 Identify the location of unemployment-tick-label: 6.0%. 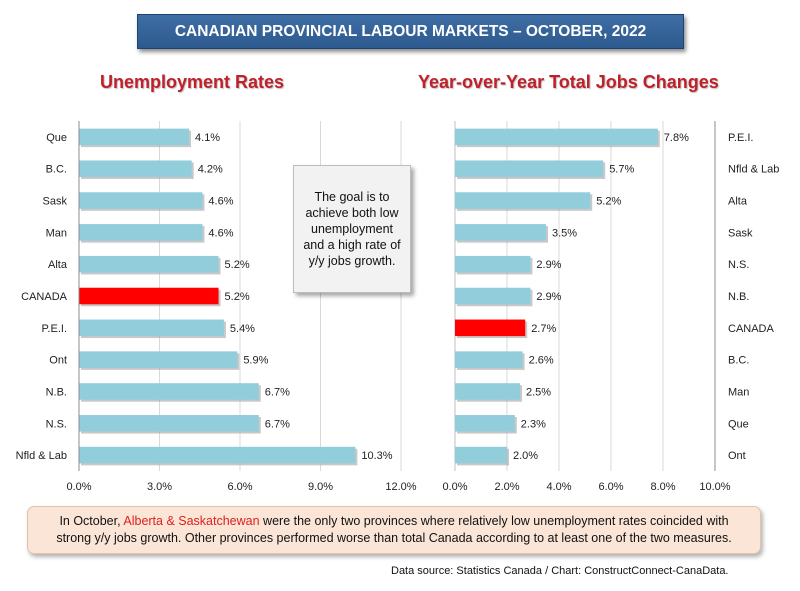
(239, 487).